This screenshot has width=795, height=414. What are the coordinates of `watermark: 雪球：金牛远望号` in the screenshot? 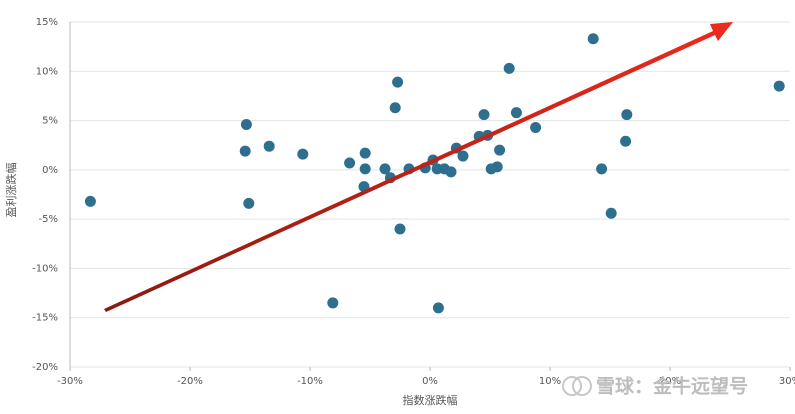 It's located at (672, 386).